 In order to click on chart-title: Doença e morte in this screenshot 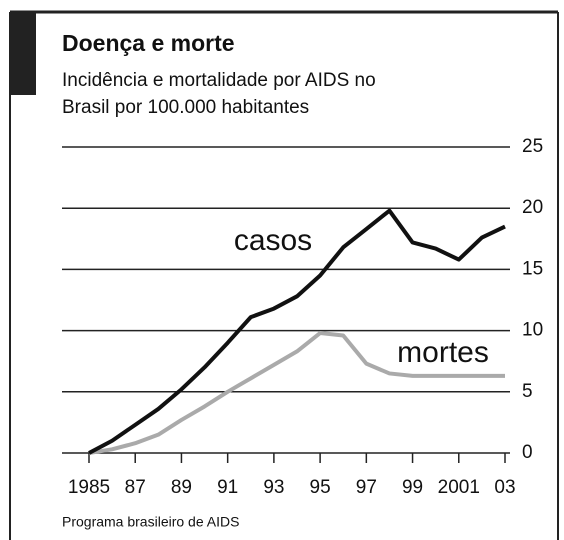, I will do `click(148, 43)`.